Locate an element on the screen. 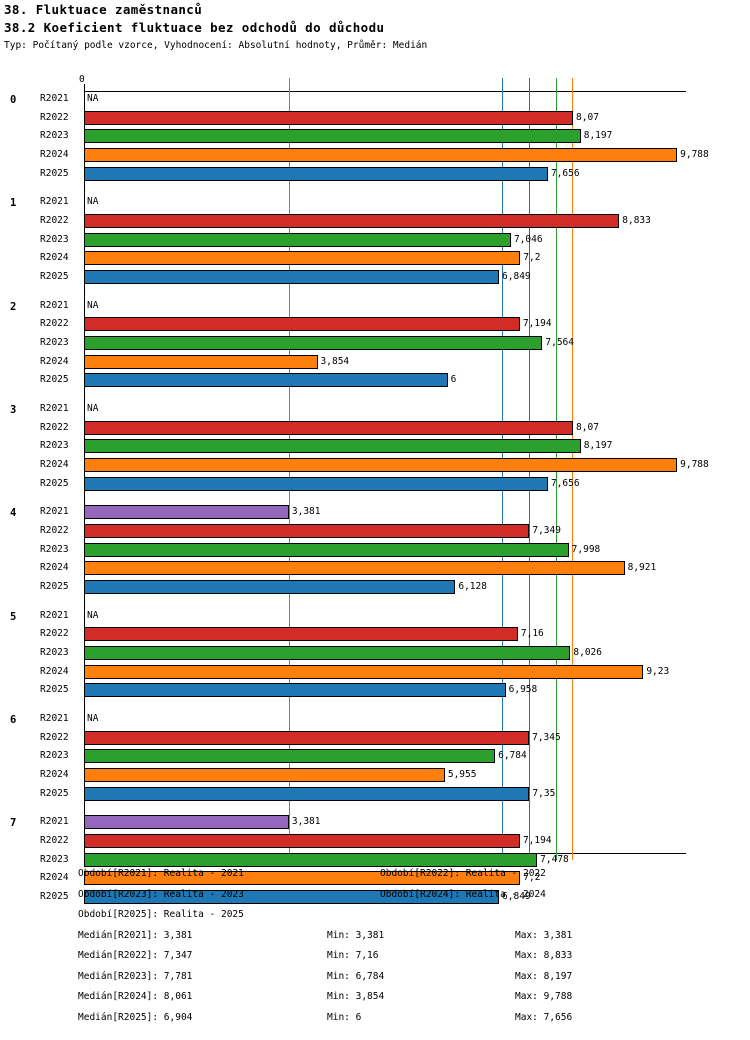  chart-row: R2025 6 is located at coordinates (375, 382).